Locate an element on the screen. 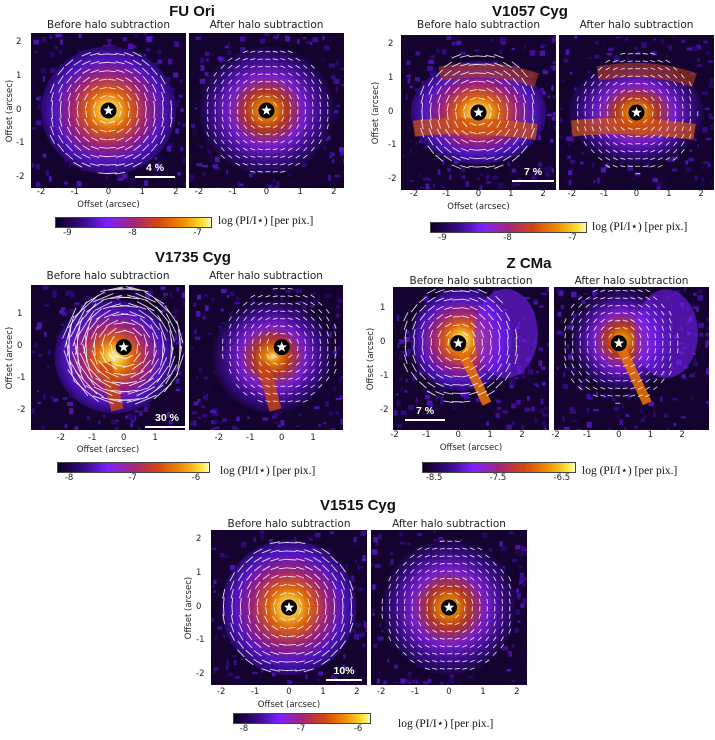 Image resolution: width=715 pixels, height=740 pixels. scale-bar: 30 % is located at coordinates (167, 420).